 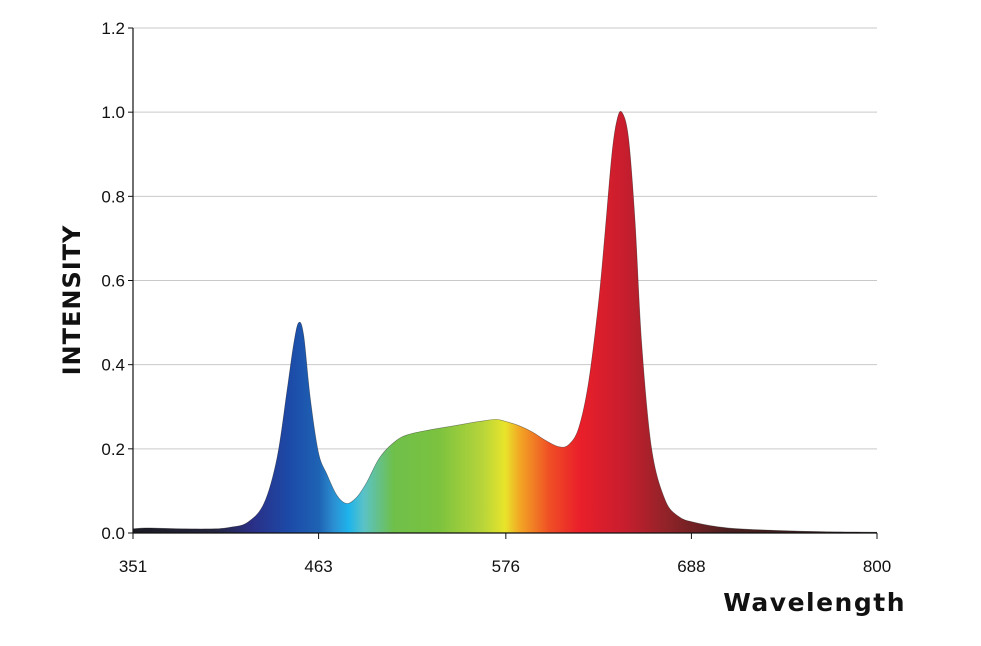 What do you see at coordinates (113, 365) in the screenshot?
I see `y-tick-label: 0.4` at bounding box center [113, 365].